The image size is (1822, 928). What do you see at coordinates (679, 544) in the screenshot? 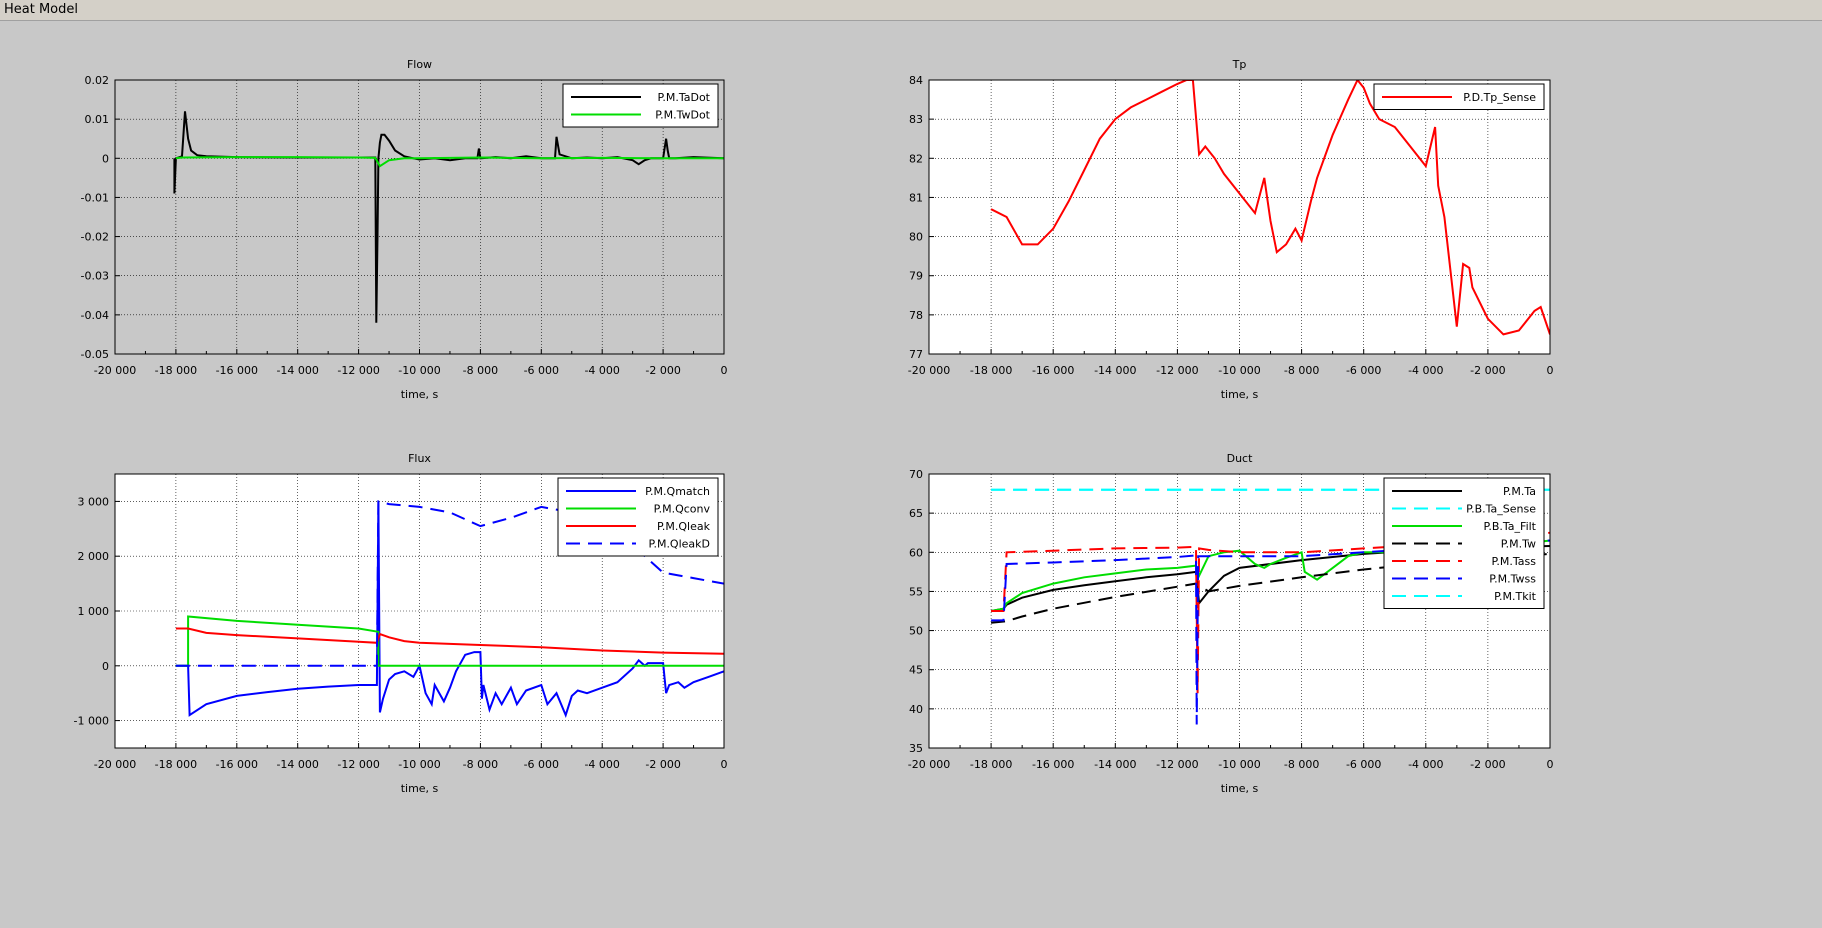
I see `legend-entry: P.M.QleakD` at bounding box center [679, 544].